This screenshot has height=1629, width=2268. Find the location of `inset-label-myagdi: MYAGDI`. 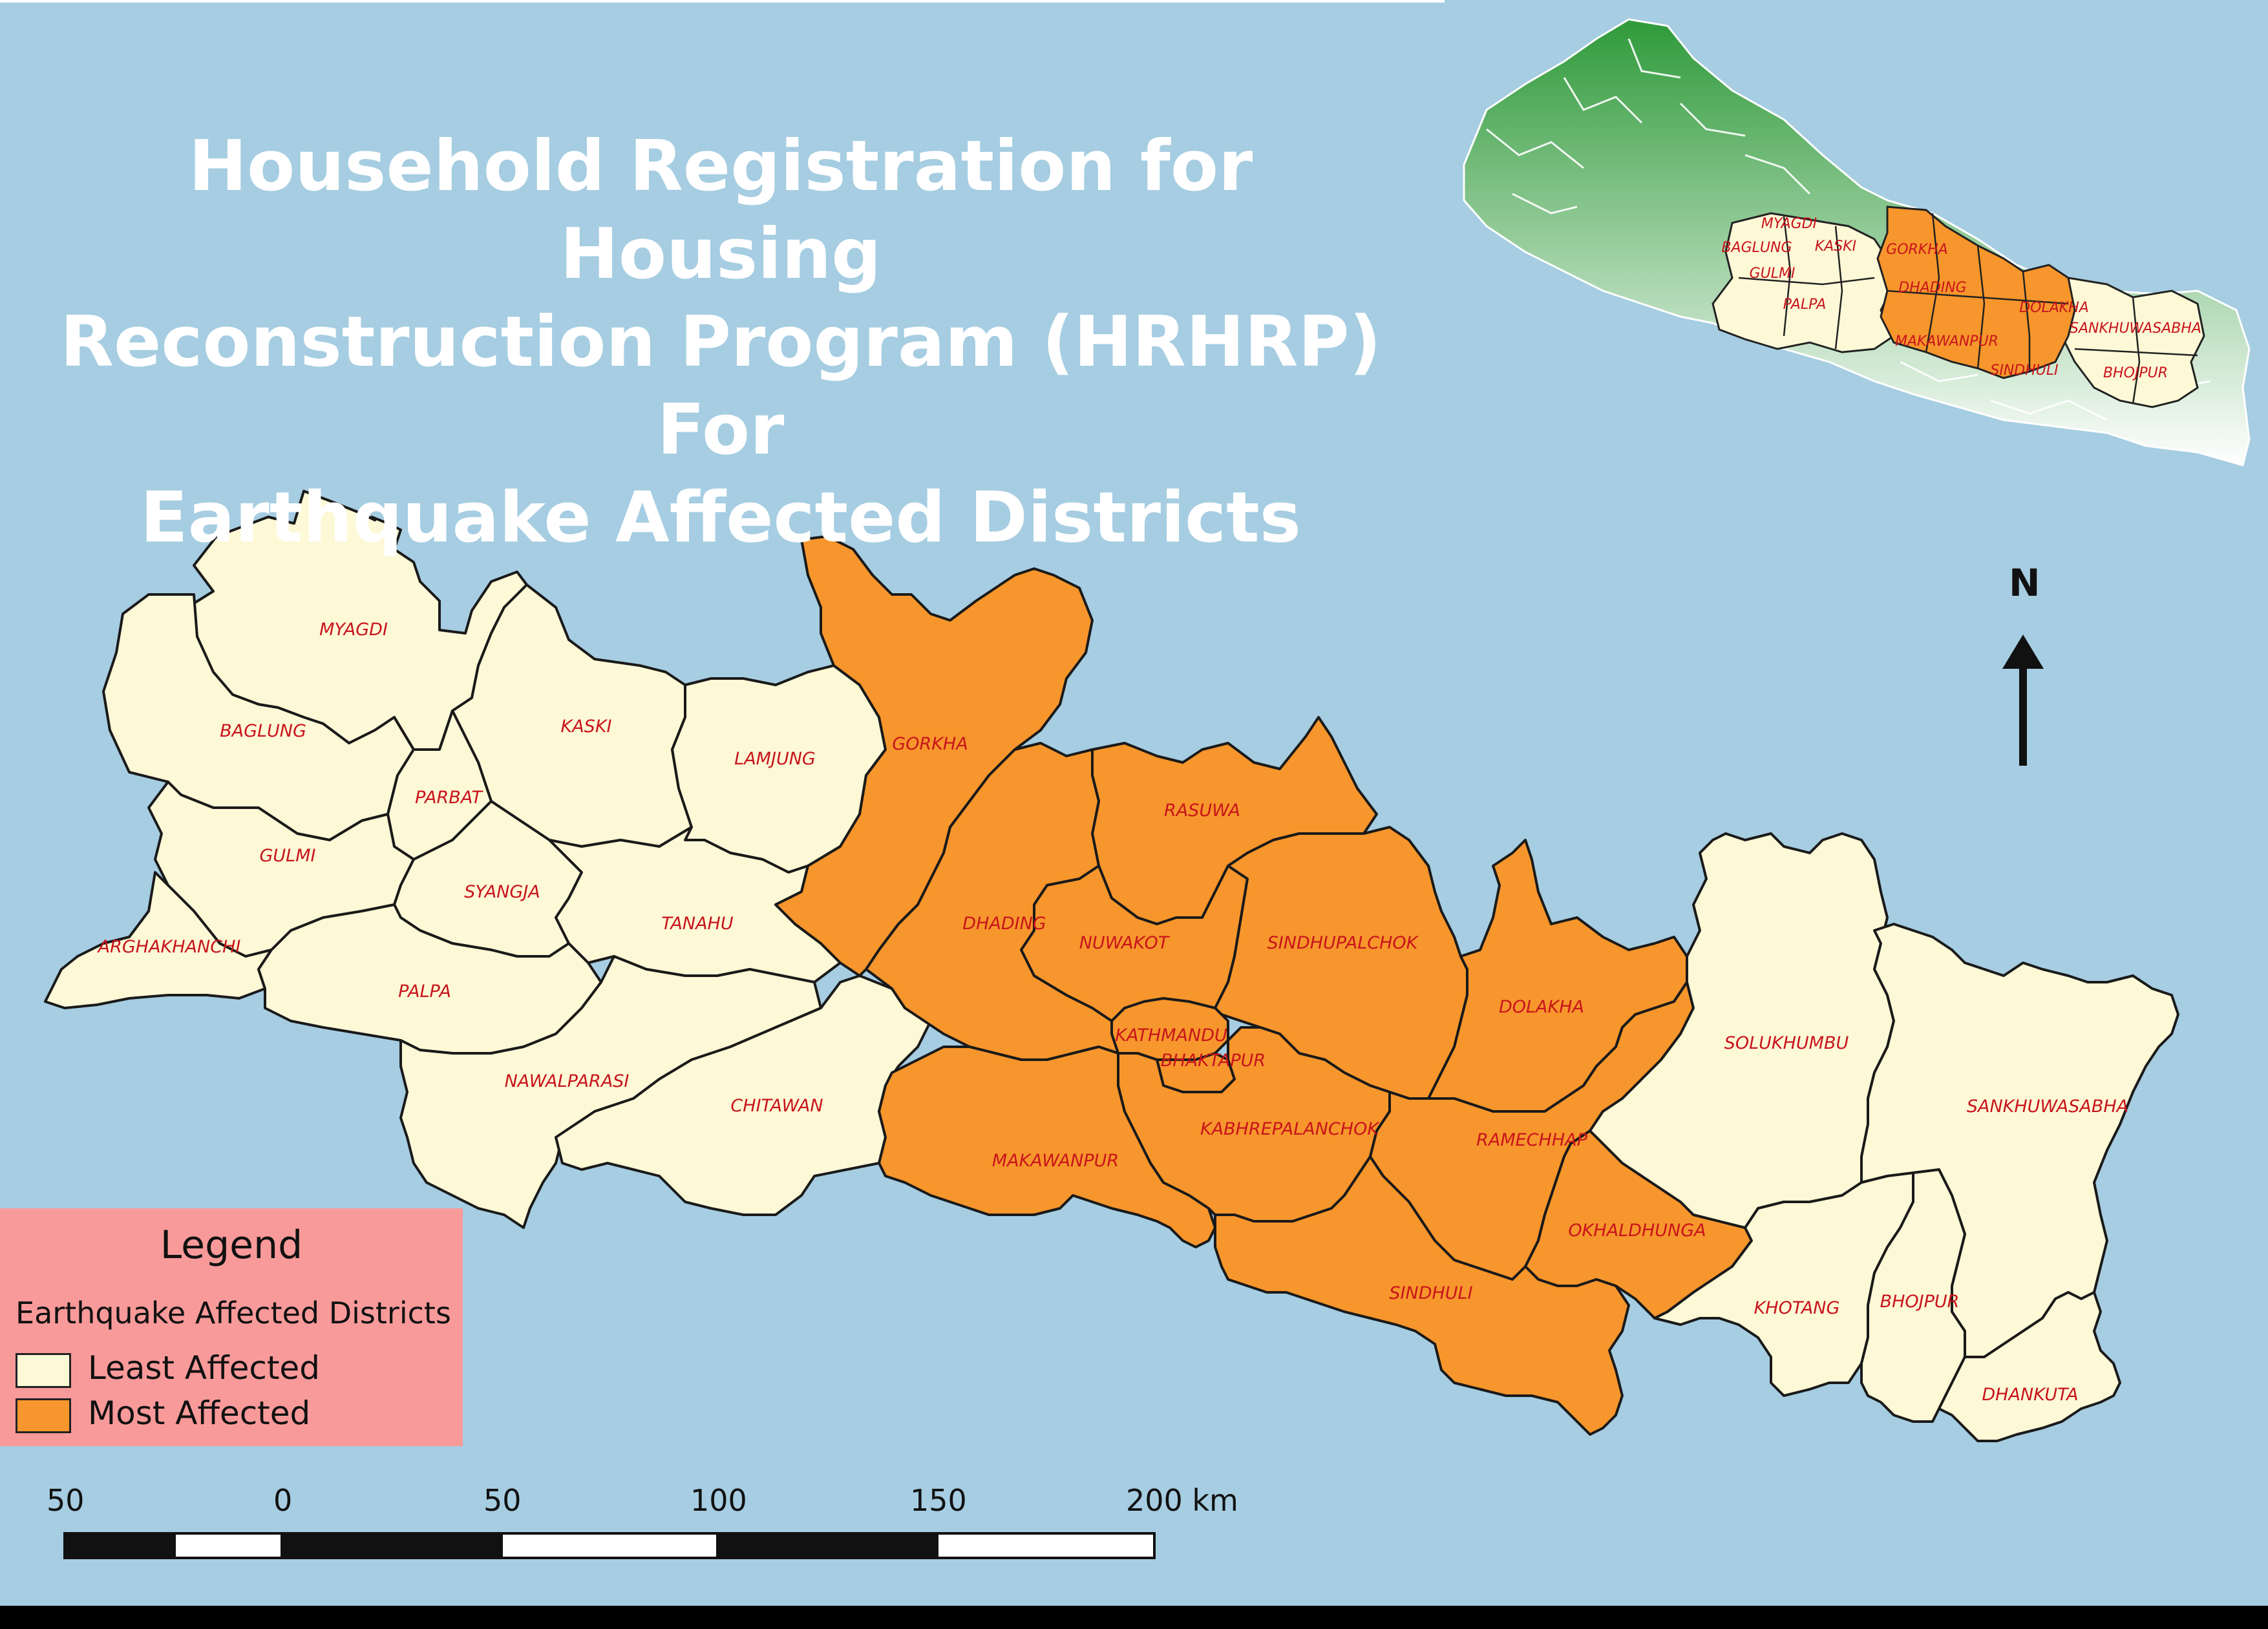

inset-label-myagdi: MYAGDI is located at coordinates (1789, 224).